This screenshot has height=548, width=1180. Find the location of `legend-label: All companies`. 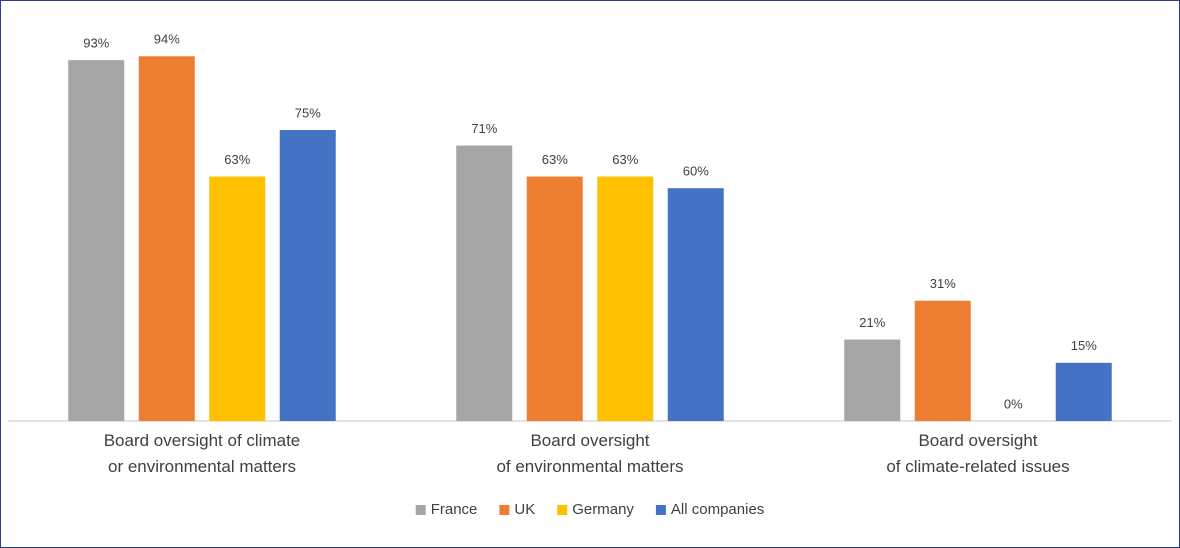

legend-label: All companies is located at coordinates (717, 509).